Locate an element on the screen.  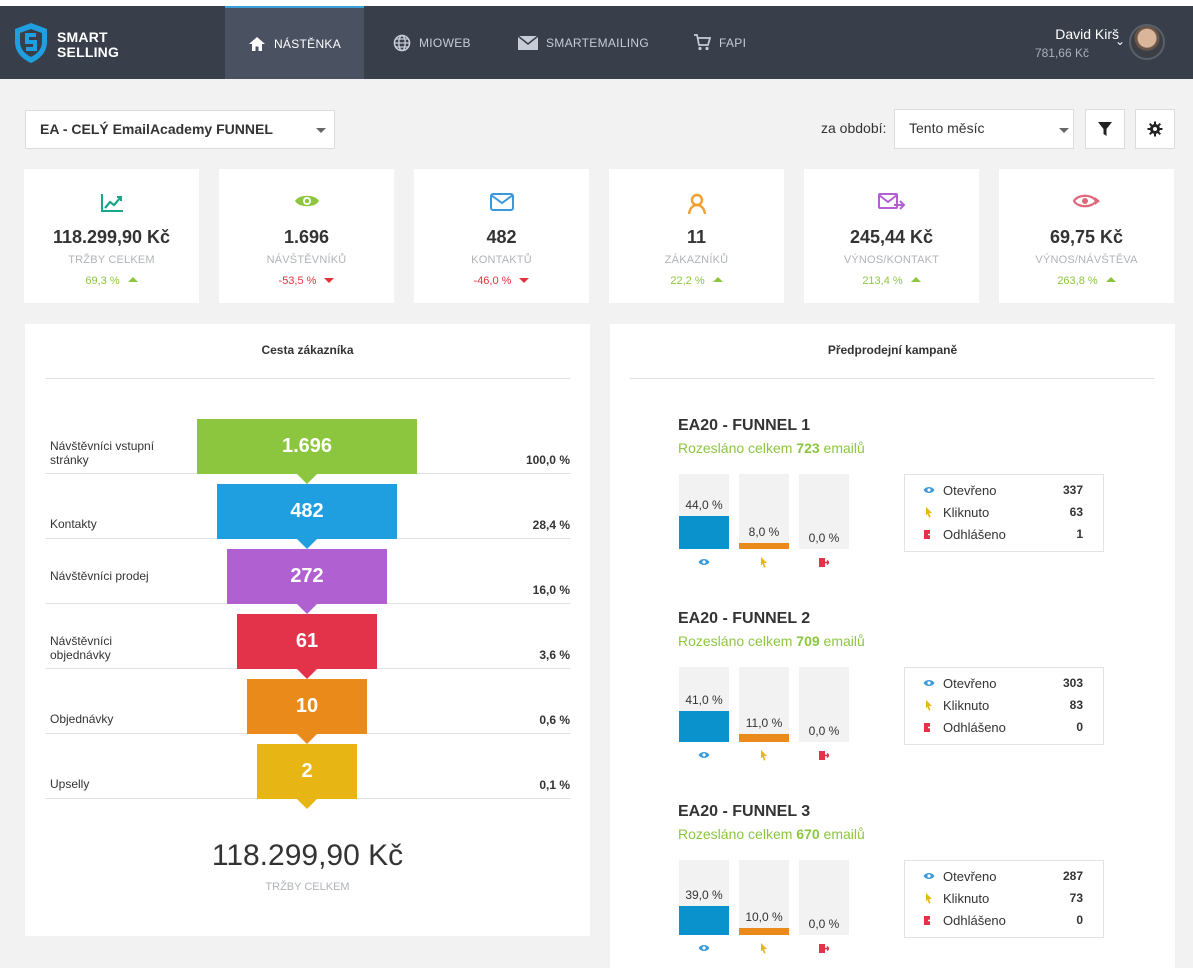
total-revenue-value: 118.299,90 Kč is located at coordinates (307, 855).